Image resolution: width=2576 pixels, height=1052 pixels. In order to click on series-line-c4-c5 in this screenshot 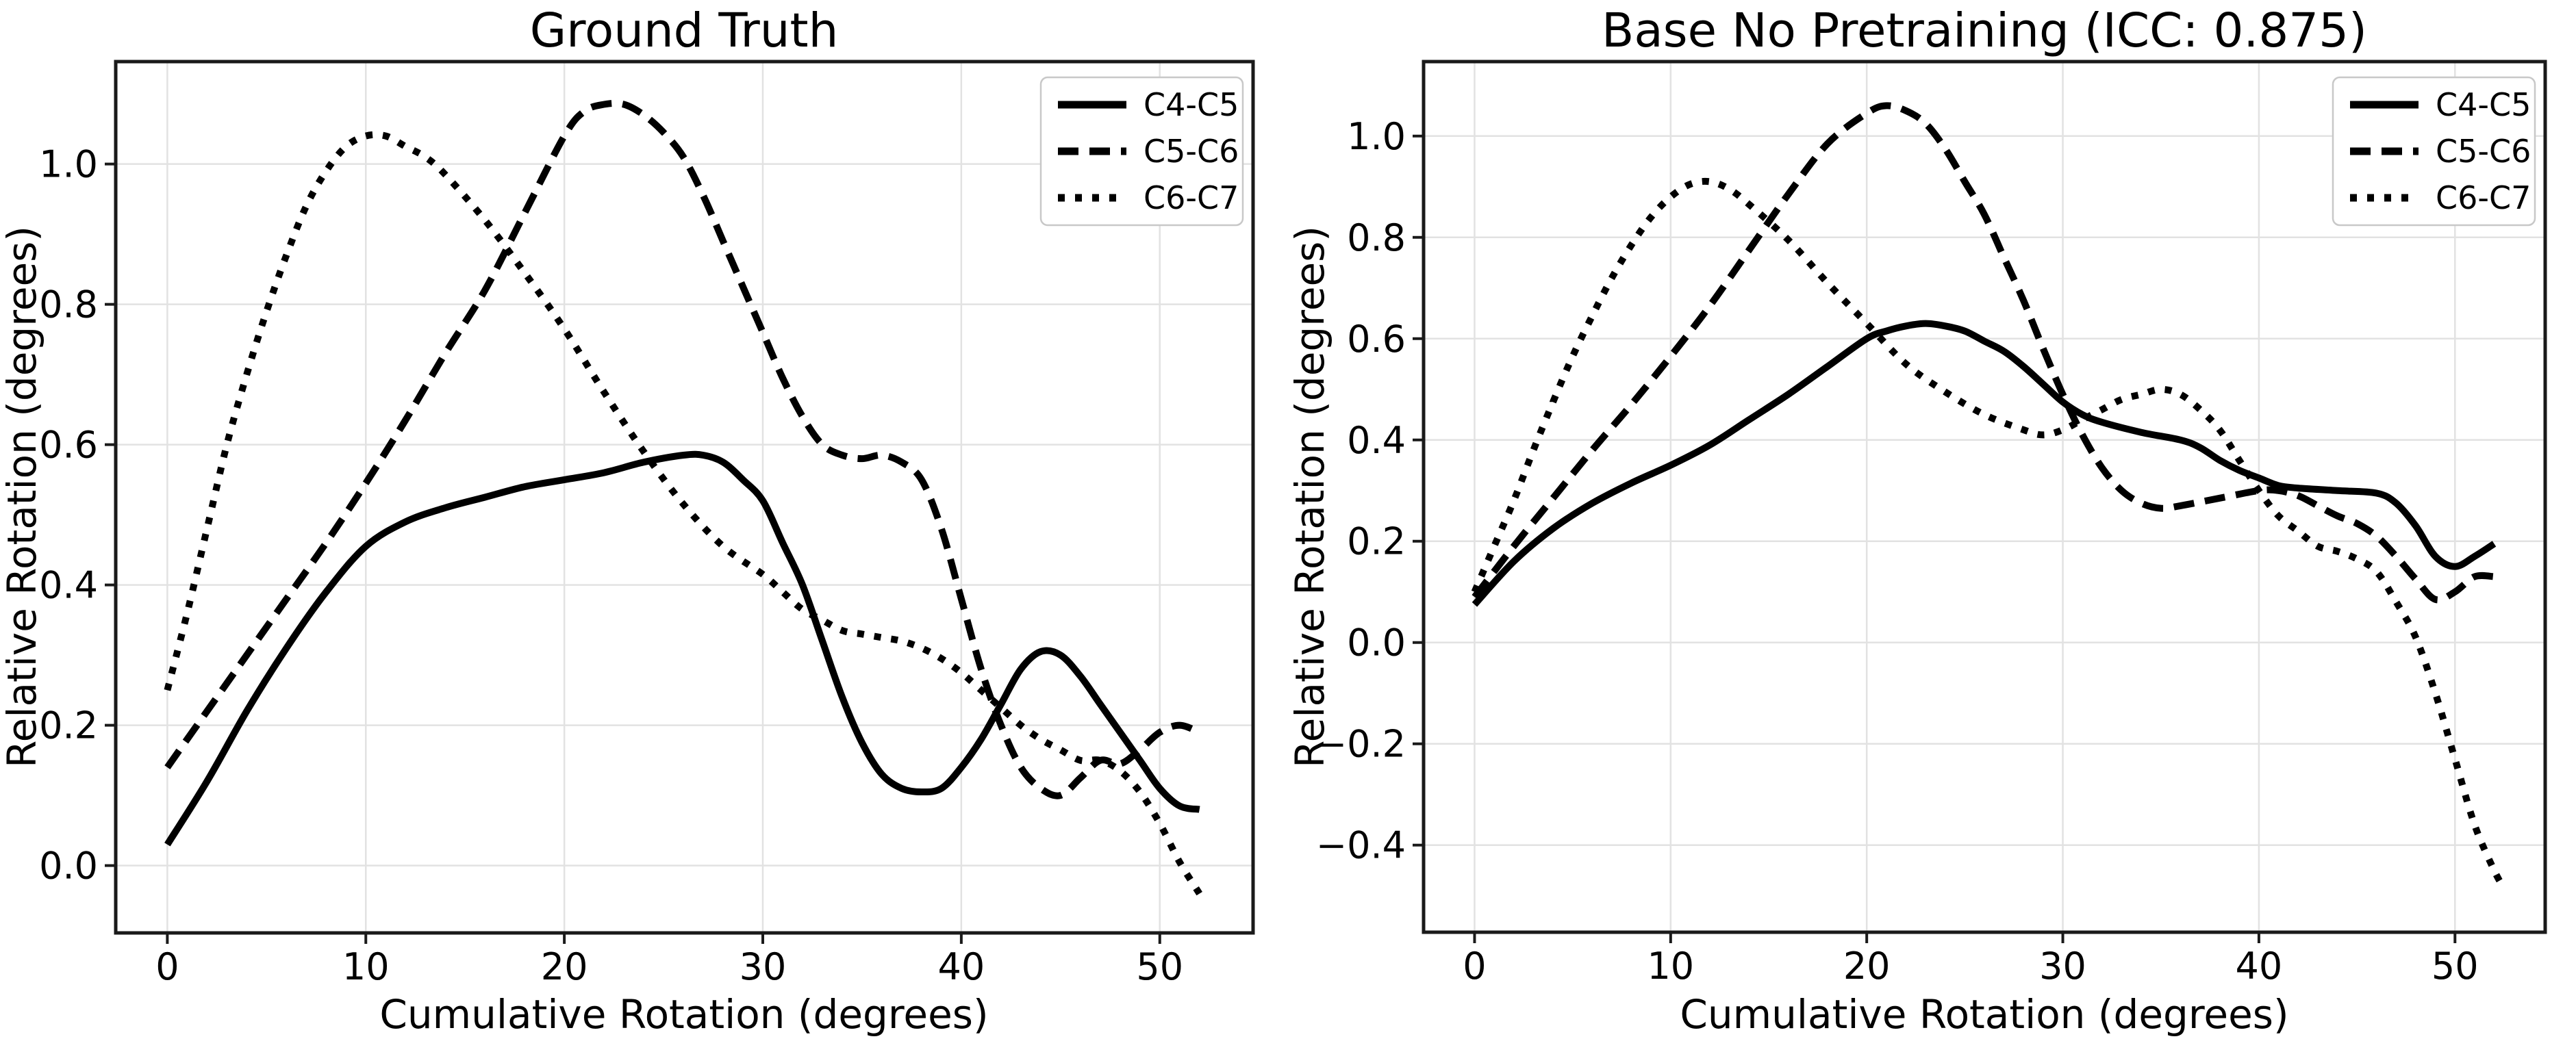, I will do `click(1985, 463)`.